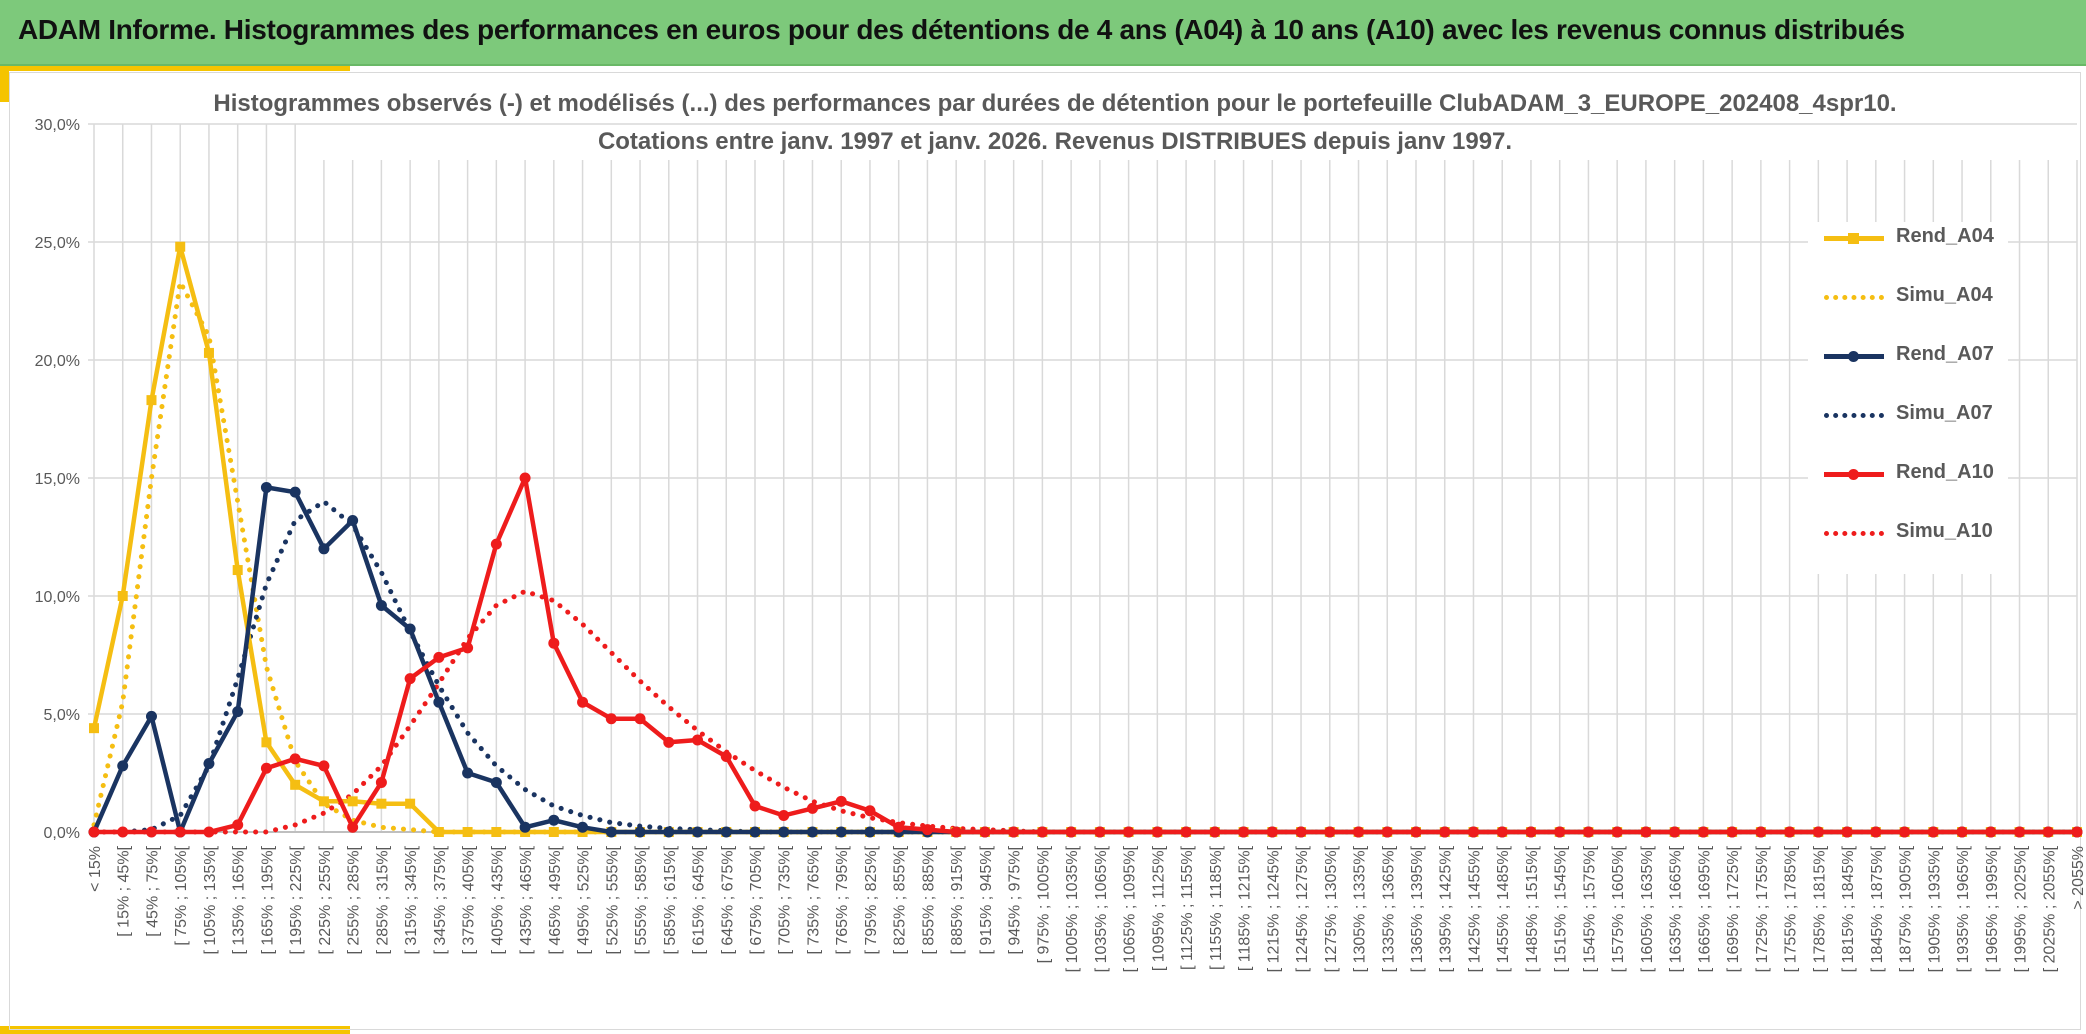 Image resolution: width=2086 pixels, height=1034 pixels. Describe the element at coordinates (1944, 413) in the screenshot. I see `legend-label: Simu_A07` at that location.